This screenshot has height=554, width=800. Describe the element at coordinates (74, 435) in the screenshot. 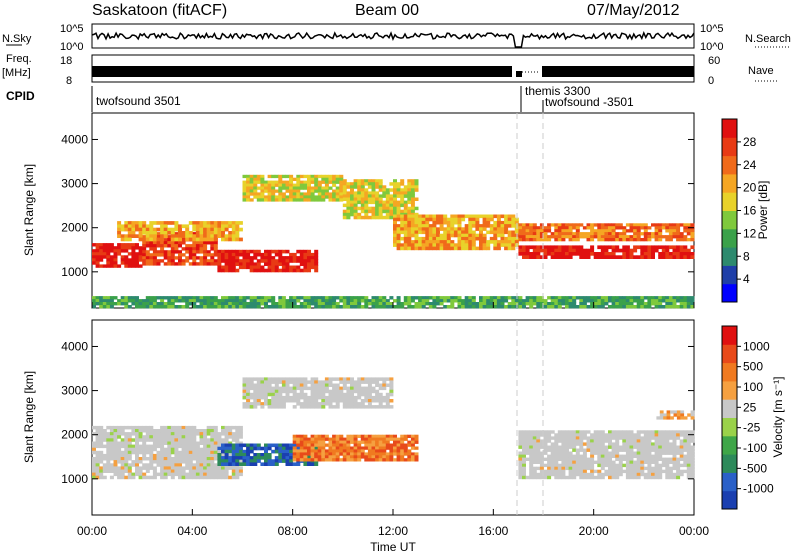

I see `y-tick-label: 2000` at that location.